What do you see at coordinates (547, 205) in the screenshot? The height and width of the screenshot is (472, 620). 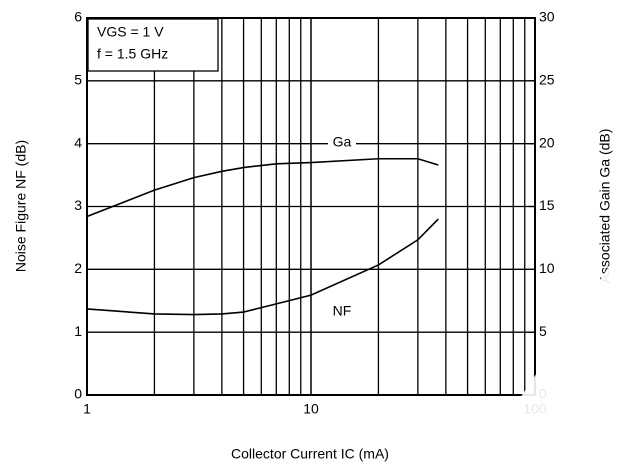 I see `y2-tick-label: 15` at bounding box center [547, 205].